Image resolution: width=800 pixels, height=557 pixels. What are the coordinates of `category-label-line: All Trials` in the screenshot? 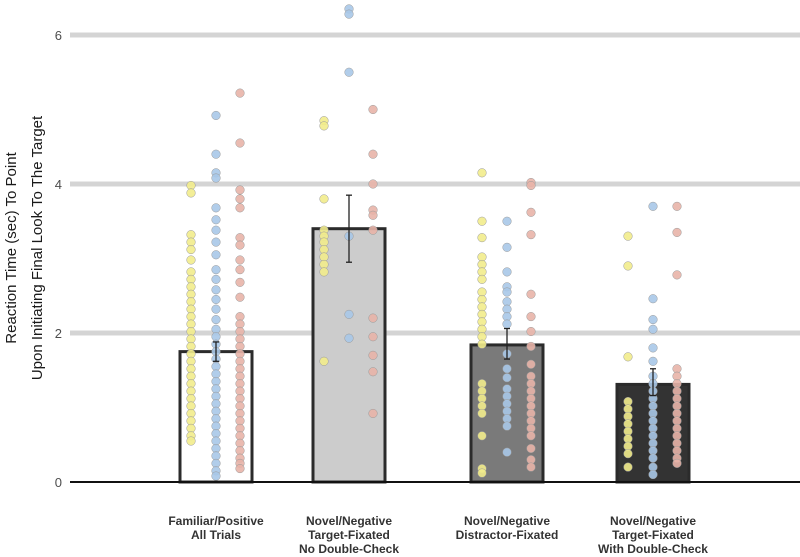 It's located at (216, 535).